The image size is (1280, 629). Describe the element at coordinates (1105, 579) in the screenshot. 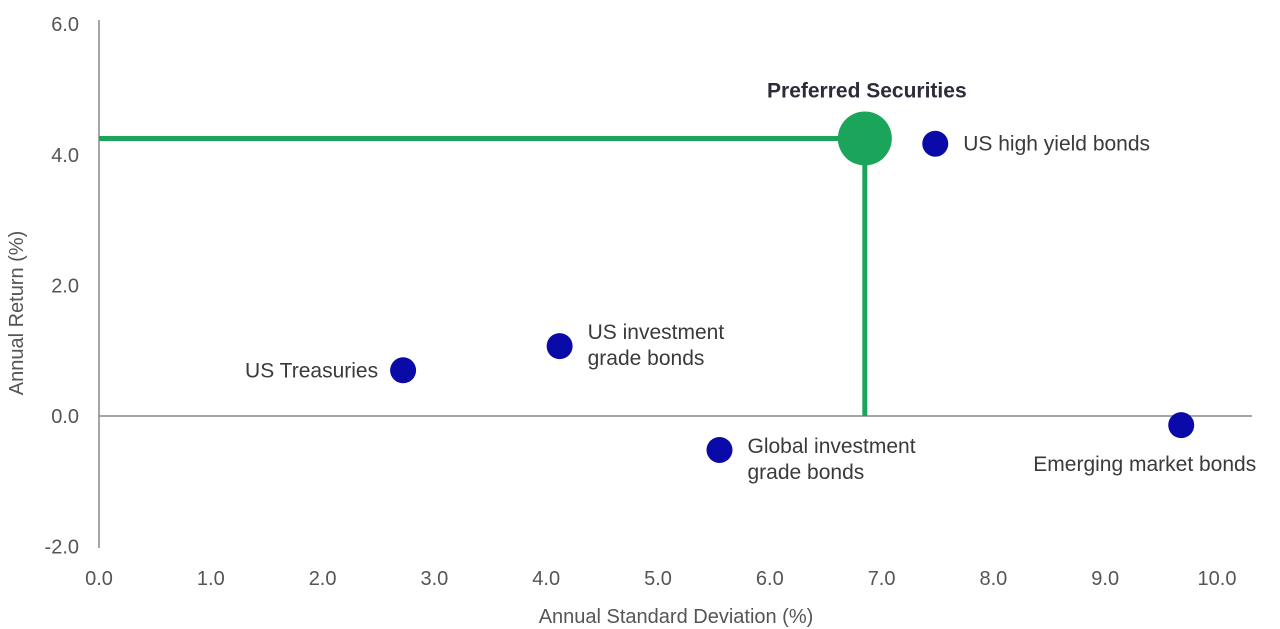

I see `x-tick-label: 9.0` at that location.